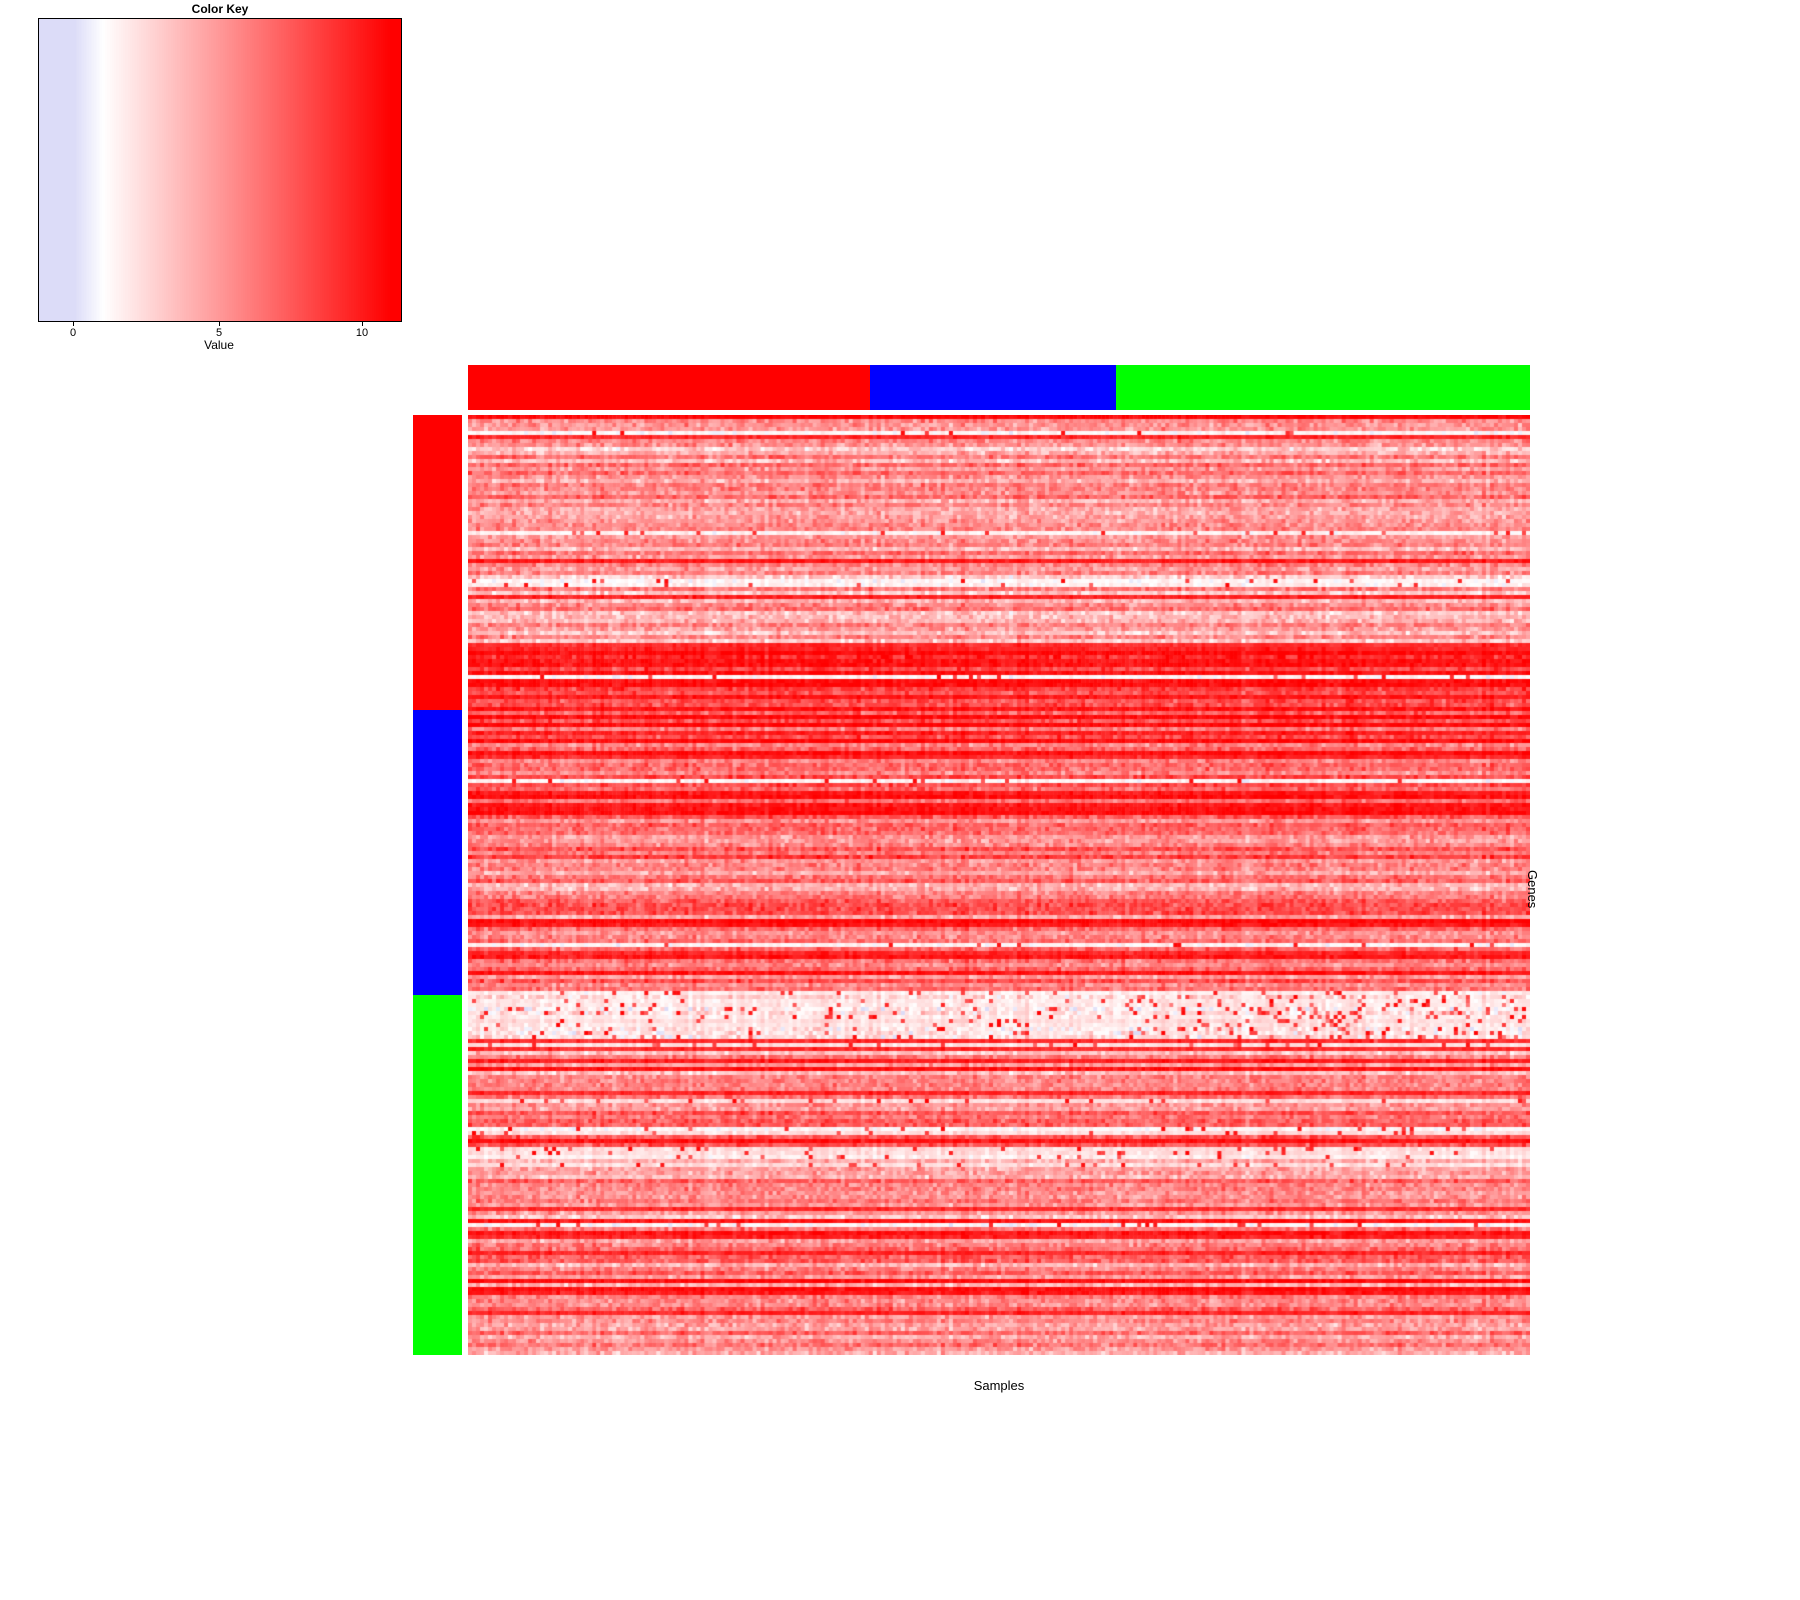  I want to click on color-key-tick-label: 5, so click(219, 333).